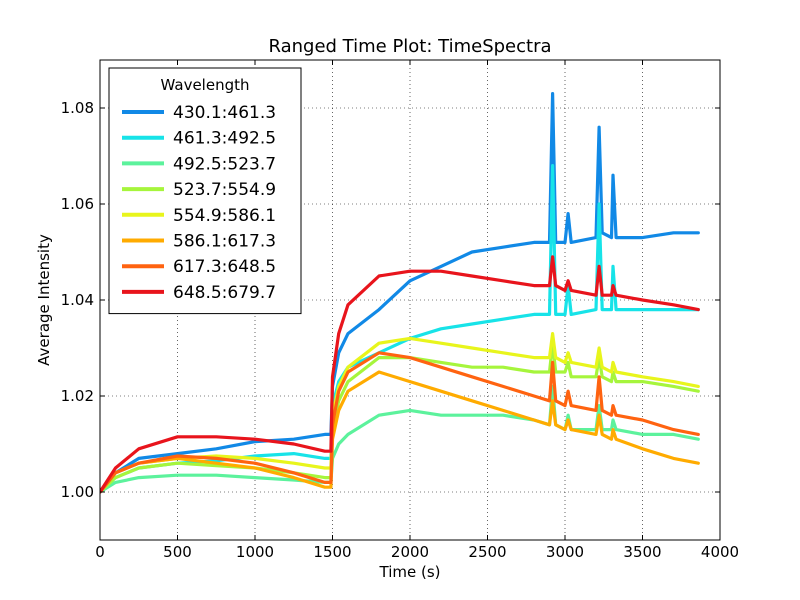 The image size is (800, 600). Describe the element at coordinates (224, 293) in the screenshot. I see `legend-label: 648.5:679.7` at that location.